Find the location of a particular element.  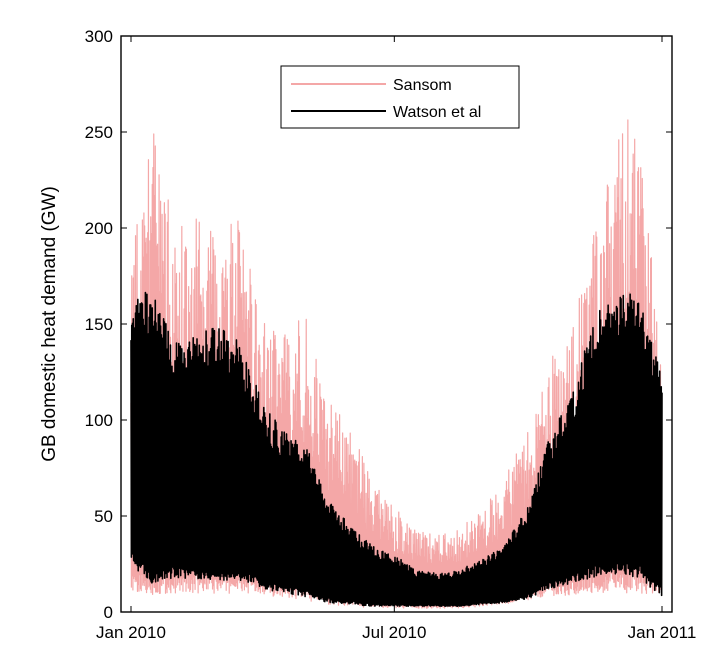

x-tick-label: Jan 2011 is located at coordinates (662, 632).